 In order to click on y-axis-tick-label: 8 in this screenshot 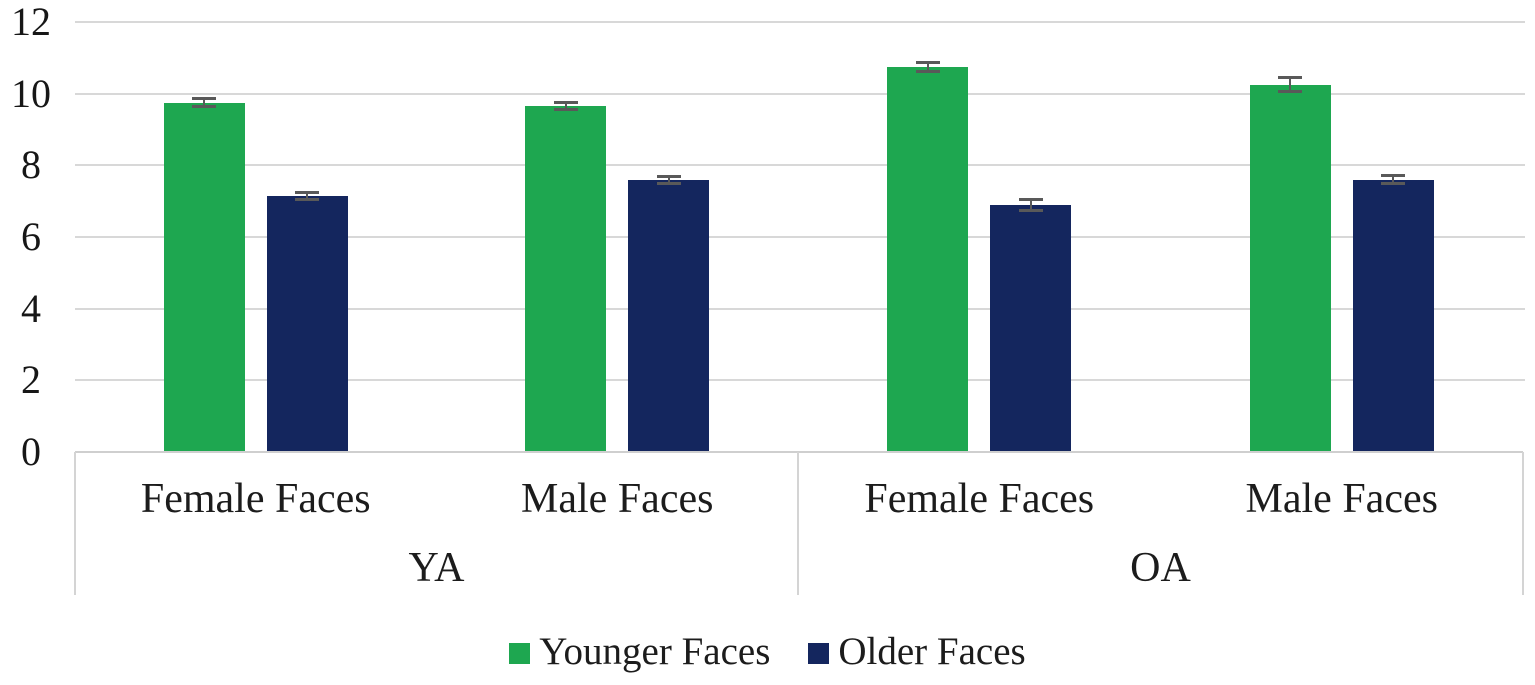, I will do `click(31, 165)`.